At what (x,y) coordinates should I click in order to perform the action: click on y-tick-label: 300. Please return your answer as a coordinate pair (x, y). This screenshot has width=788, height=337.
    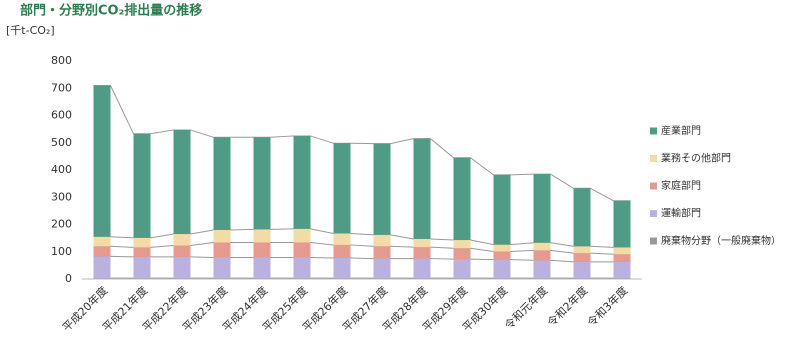
    Looking at the image, I should click on (61, 196).